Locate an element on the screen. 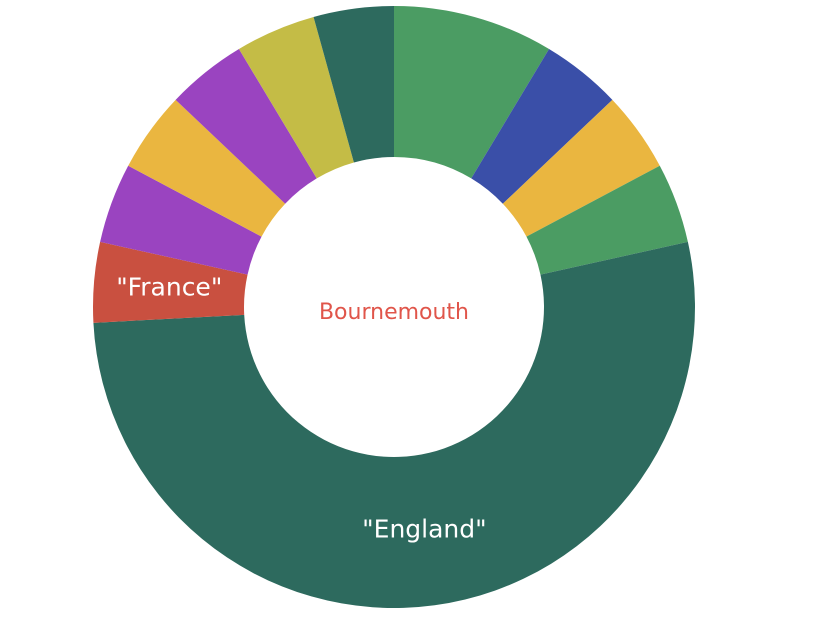  slice-label-5: "France" is located at coordinates (169, 286).